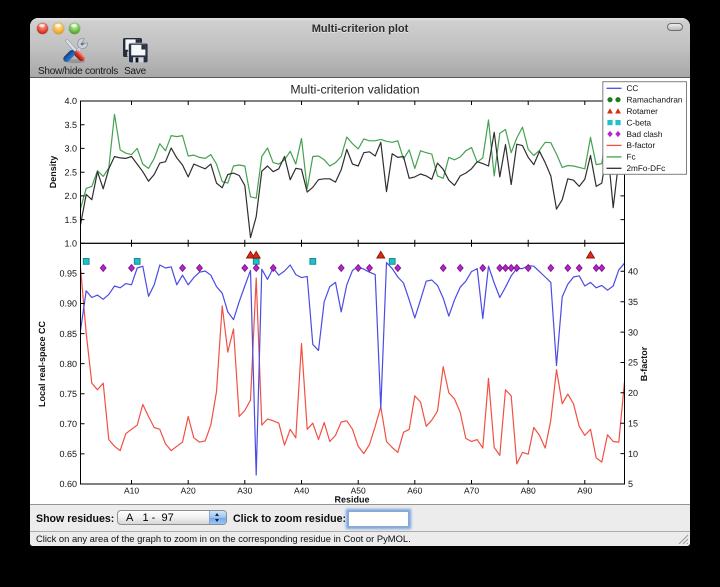 The image size is (720, 587). Describe the element at coordinates (643, 111) in the screenshot. I see `svg-text: Rotamer` at that location.